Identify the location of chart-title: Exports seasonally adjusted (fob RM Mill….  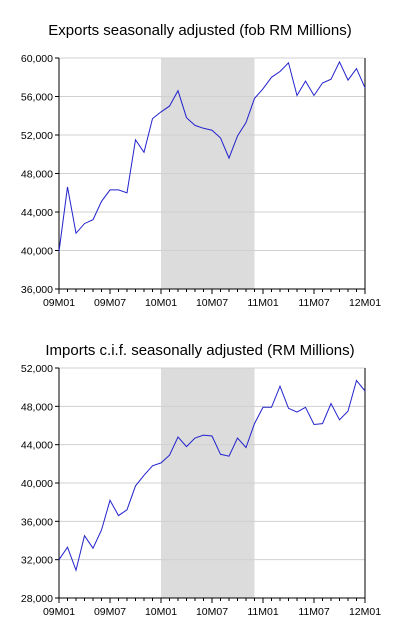
(200, 30).